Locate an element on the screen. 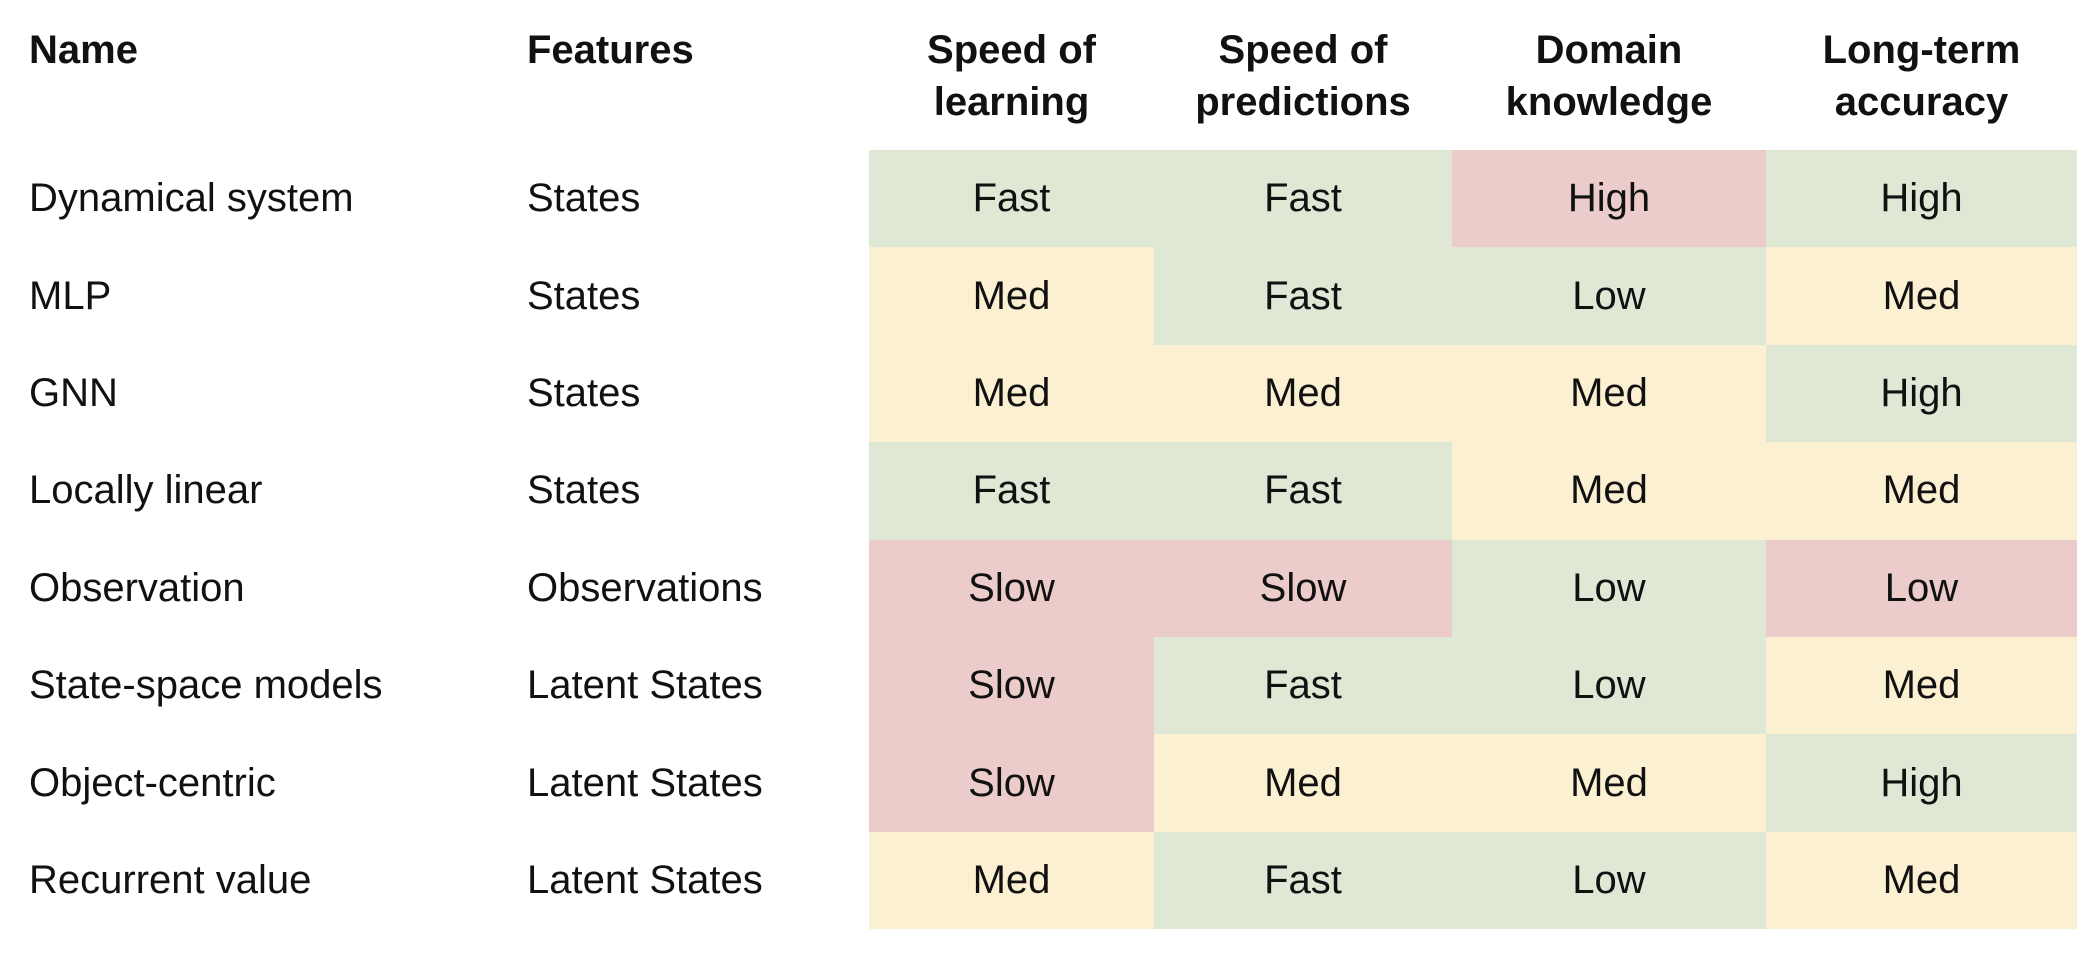 The width and height of the screenshot is (2090, 956). header-domain-knowledge: Domain knowledge is located at coordinates (1609, 76).